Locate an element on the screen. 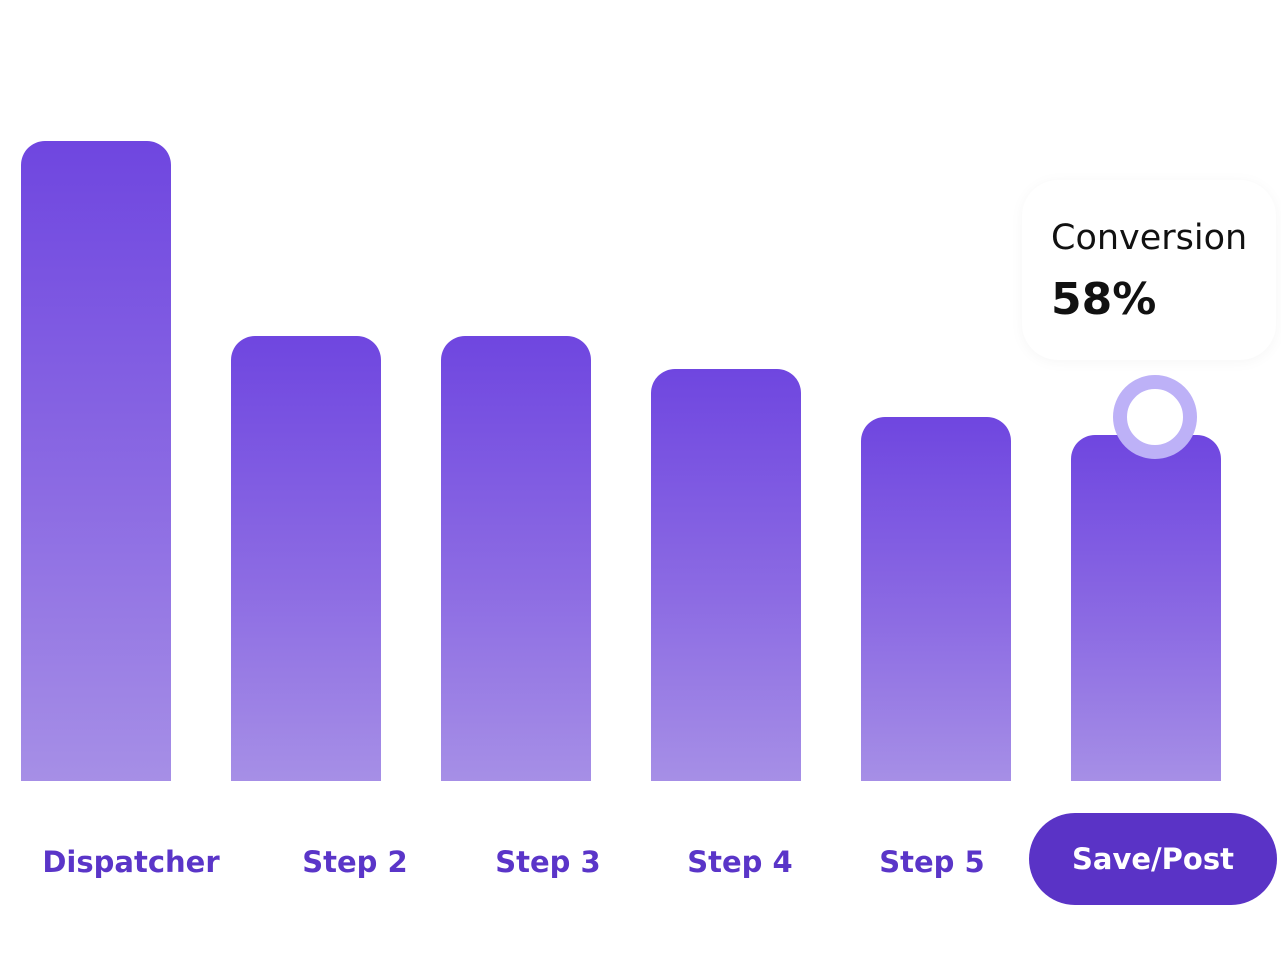 The width and height of the screenshot is (1281, 963). category-label-step-5: Step 5 is located at coordinates (932, 862).